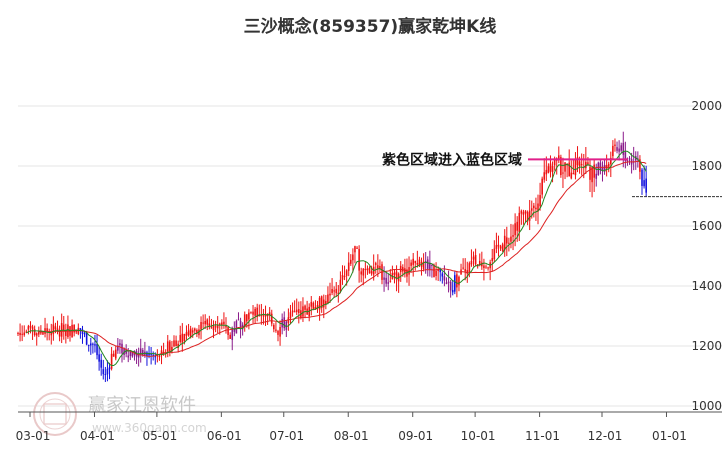 This screenshot has height=450, width=726. What do you see at coordinates (706, 406) in the screenshot?
I see `y-tick-label: 1000` at bounding box center [706, 406].